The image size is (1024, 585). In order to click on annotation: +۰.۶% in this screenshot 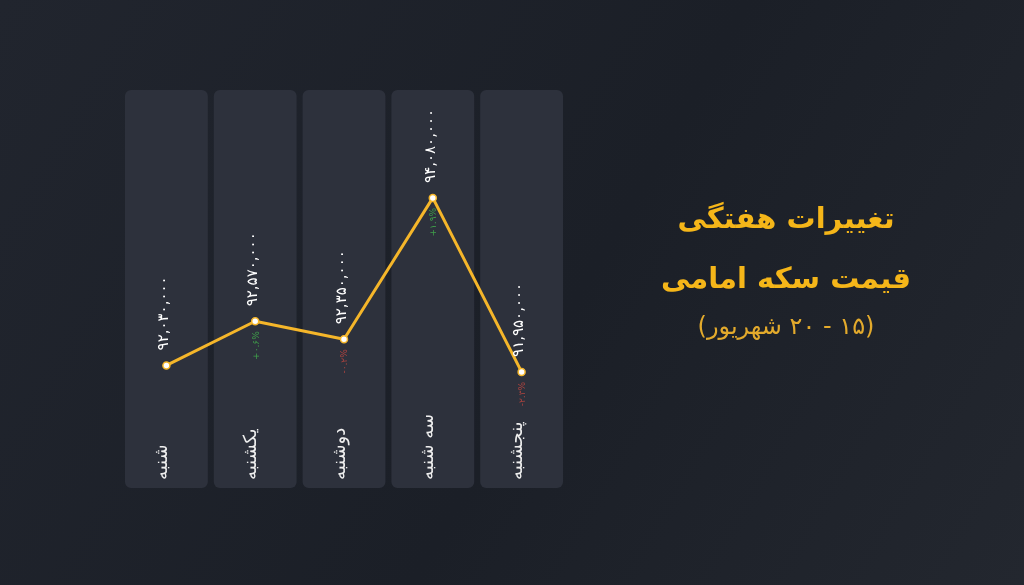, I will do `click(255, 345)`.